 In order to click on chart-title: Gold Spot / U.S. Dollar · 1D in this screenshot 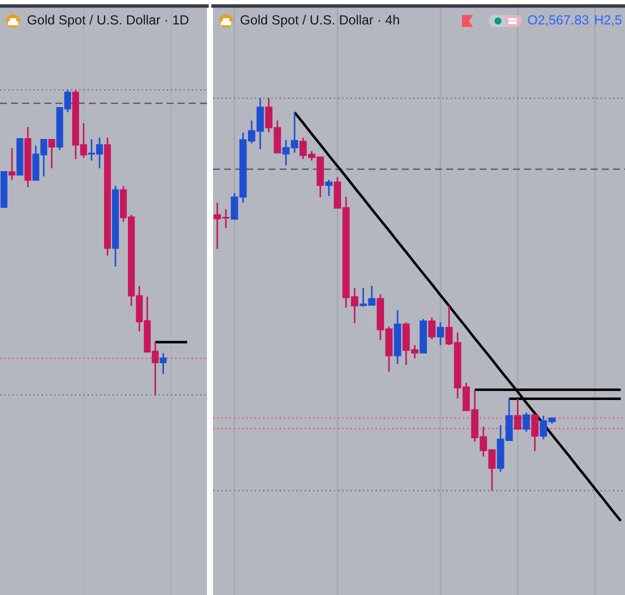, I will do `click(108, 21)`.